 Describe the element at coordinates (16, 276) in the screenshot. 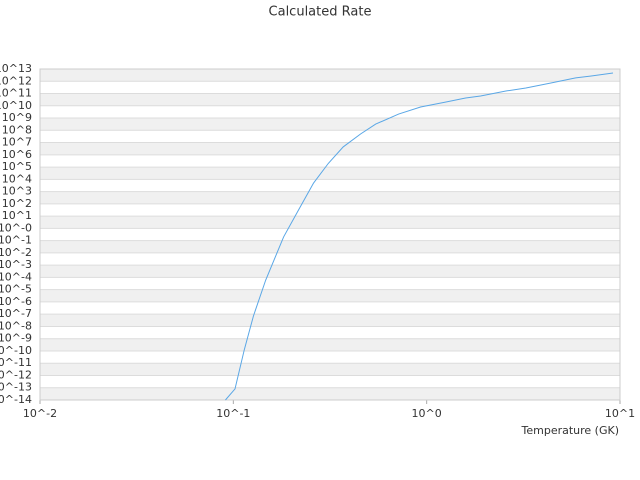

I see `y-tick-label: 10^-4` at that location.